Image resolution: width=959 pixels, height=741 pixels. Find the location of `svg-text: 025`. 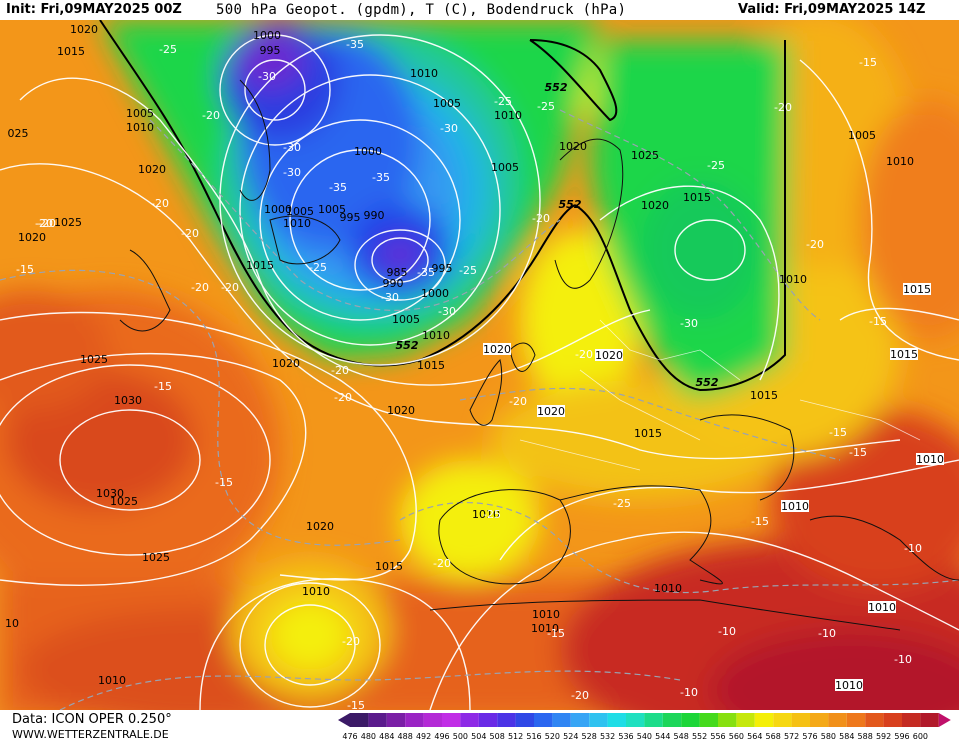

svg-text: 025 is located at coordinates (18, 133).